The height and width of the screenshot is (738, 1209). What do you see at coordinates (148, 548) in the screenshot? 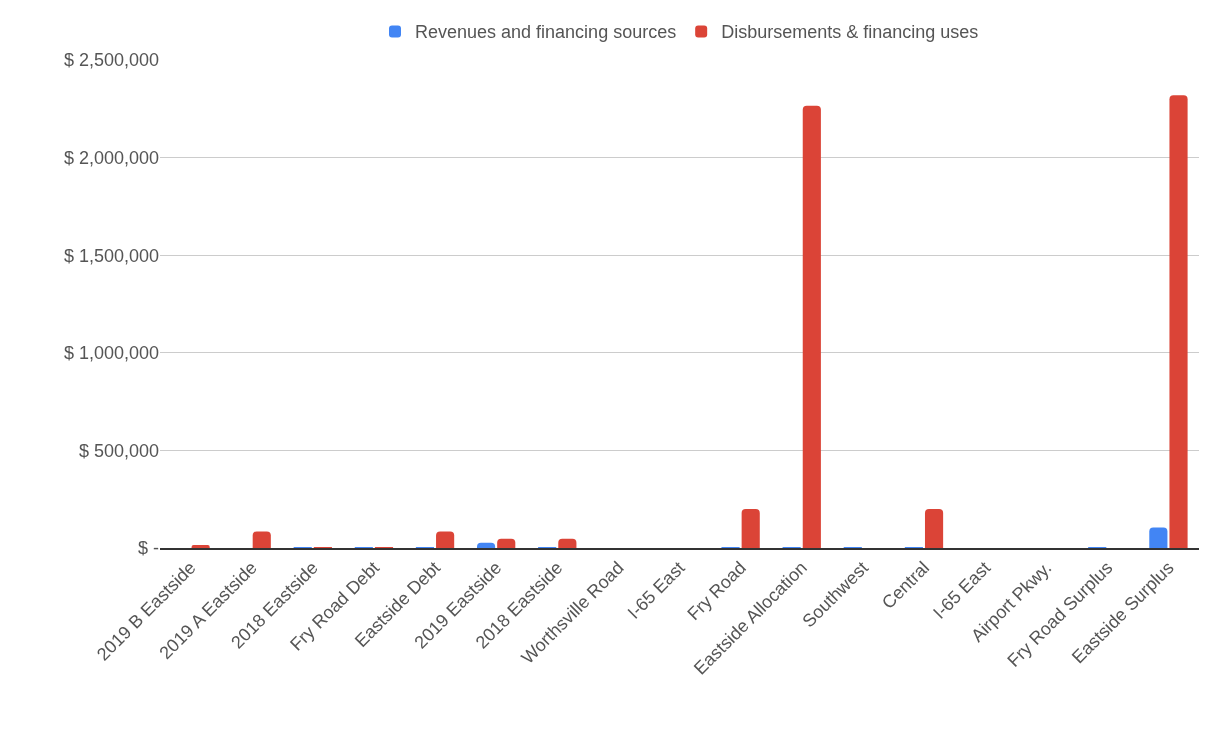
I see `y-tick-label: $ -` at bounding box center [148, 548].